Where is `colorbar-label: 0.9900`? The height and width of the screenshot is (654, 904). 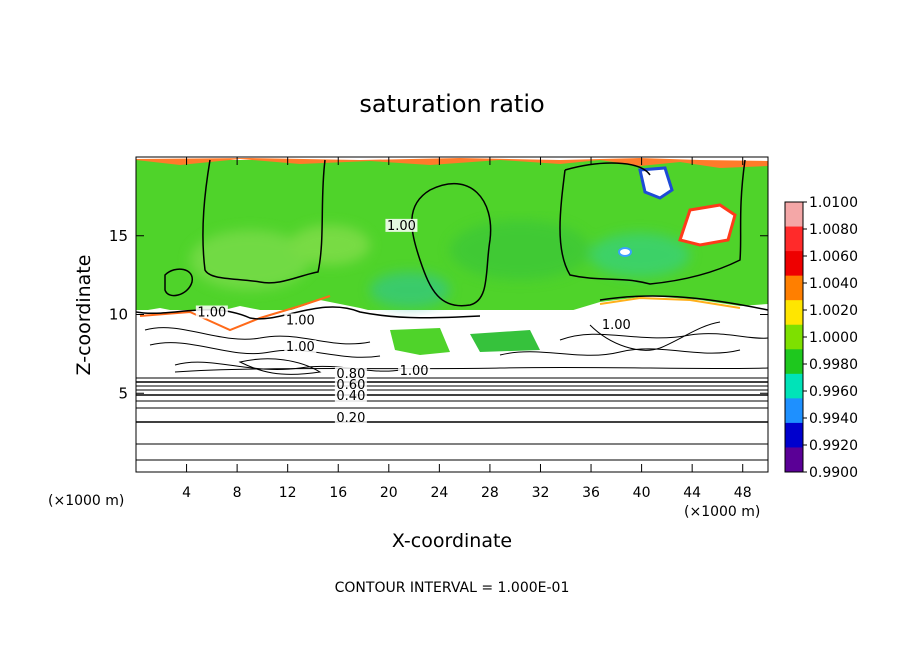 colorbar-label: 0.9900 is located at coordinates (833, 473).